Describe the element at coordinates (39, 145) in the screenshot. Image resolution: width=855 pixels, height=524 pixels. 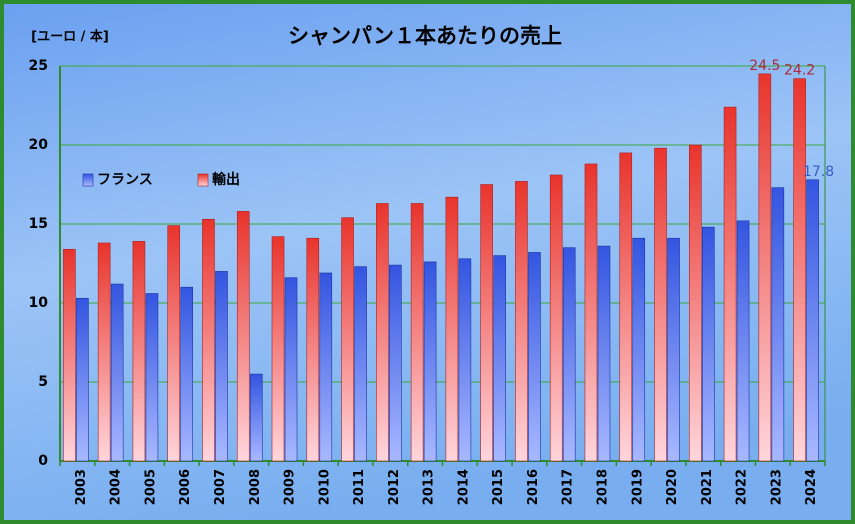
I see `y-tick-label: 20` at that location.